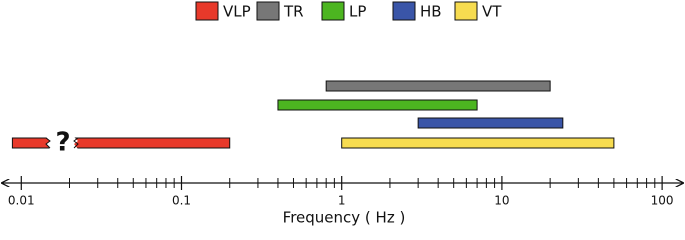 Image resolution: width=685 pixels, height=240 pixels. What do you see at coordinates (357, 12) in the screenshot?
I see `legend-label: LP` at bounding box center [357, 12].